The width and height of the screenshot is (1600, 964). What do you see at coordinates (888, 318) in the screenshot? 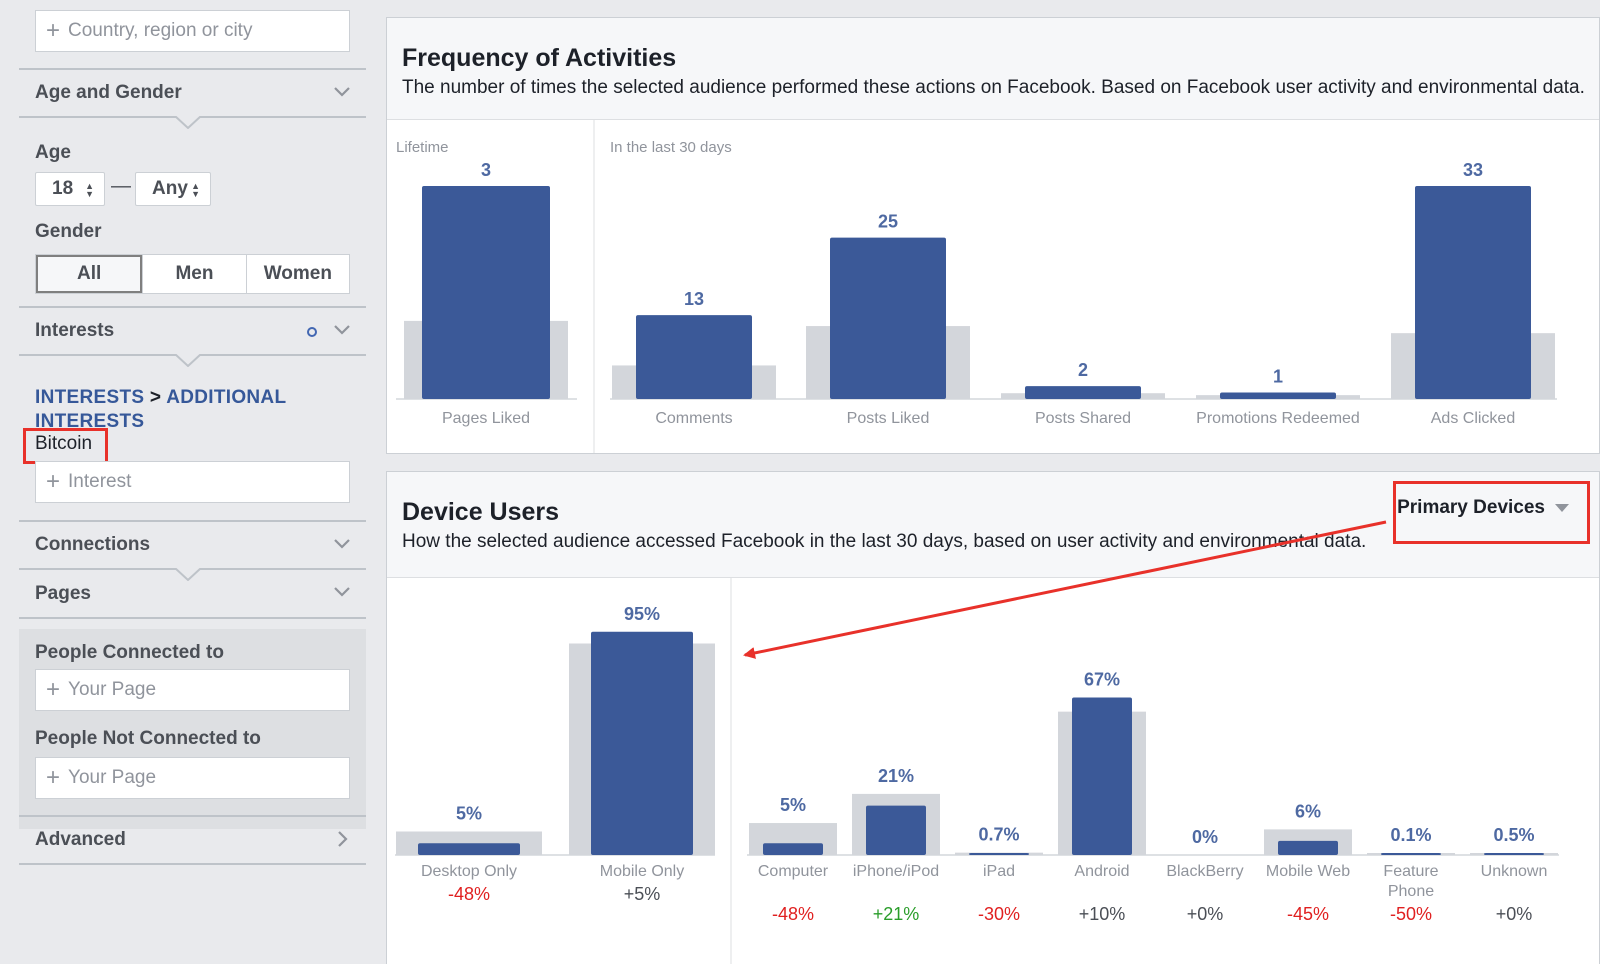
I see `bar-posts-liked` at bounding box center [888, 318].